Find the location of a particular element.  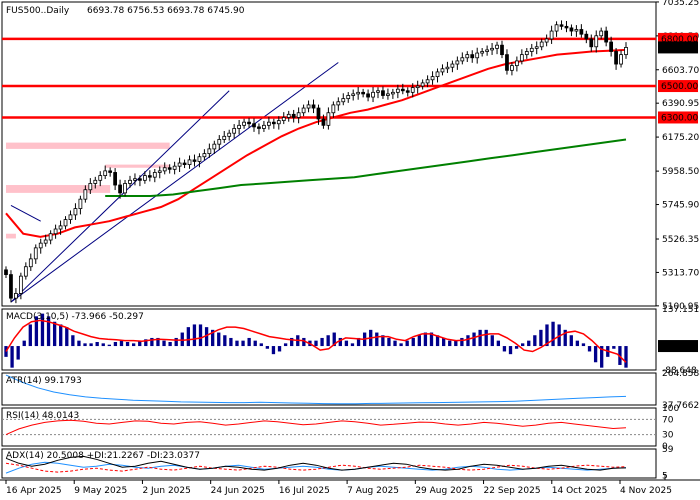

price-tick-label: 5526.35 is located at coordinates (680, 240).